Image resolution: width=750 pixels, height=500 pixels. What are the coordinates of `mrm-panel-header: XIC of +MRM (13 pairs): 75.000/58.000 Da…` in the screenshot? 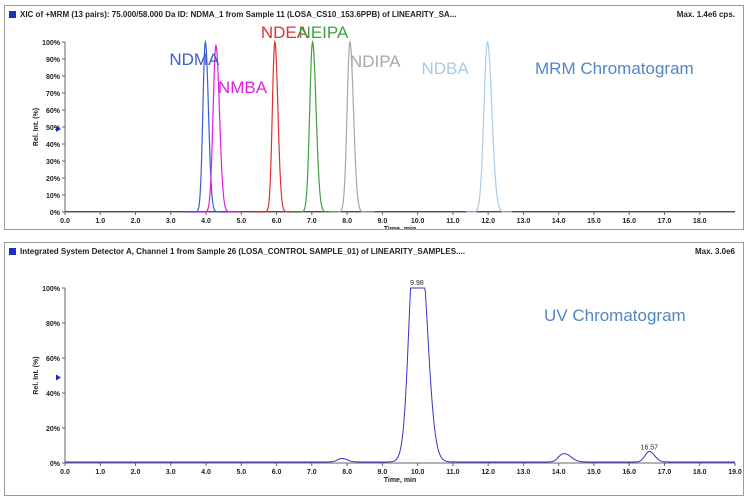 It's located at (374, 15).